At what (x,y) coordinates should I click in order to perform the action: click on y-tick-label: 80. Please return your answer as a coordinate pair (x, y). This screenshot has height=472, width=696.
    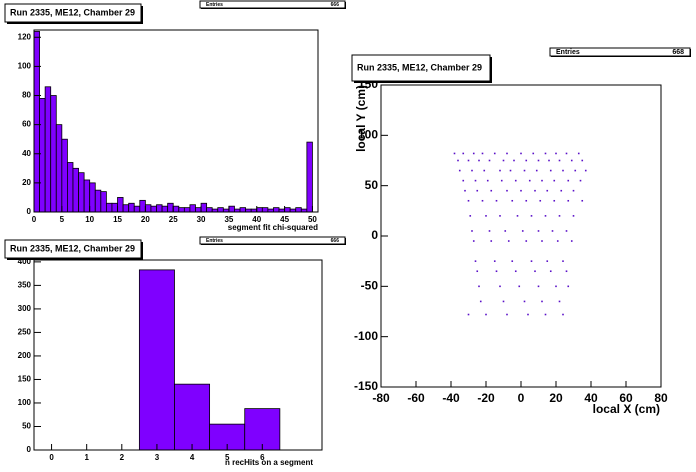
    Looking at the image, I should click on (26, 95).